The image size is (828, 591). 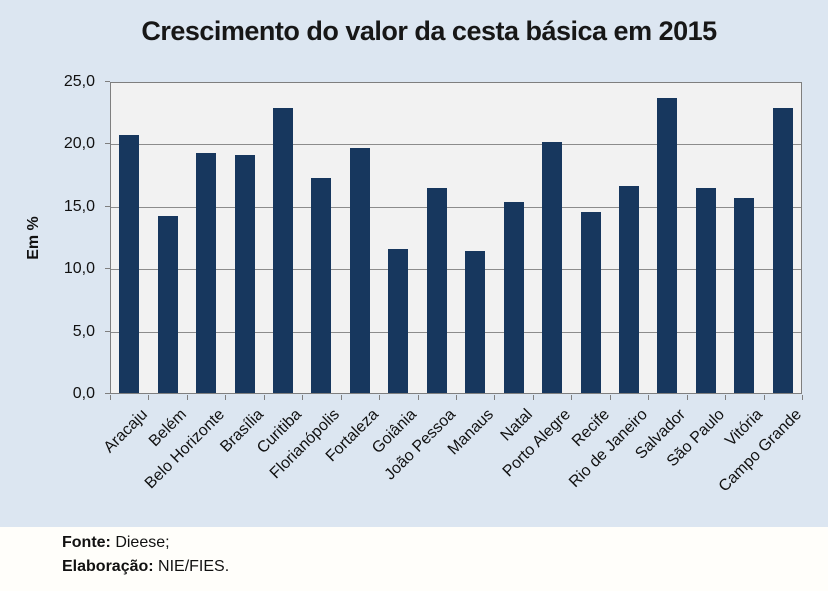 I want to click on elaboration-line: Elaboração: NIE/FIES., so click(x=145, y=567).